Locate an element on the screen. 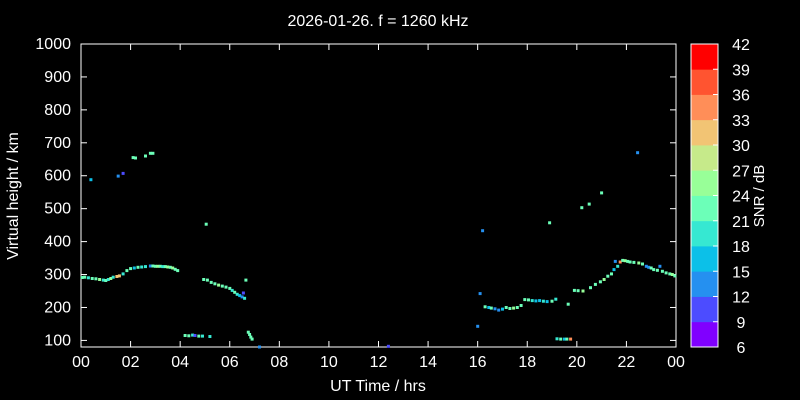 Image resolution: width=800 pixels, height=400 pixels. colorbar-tick-label: 15 is located at coordinates (741, 272).